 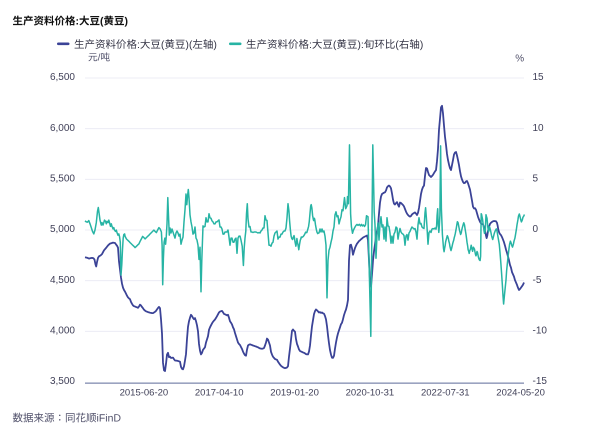 I want to click on svg-text: -5, so click(x=537, y=280).